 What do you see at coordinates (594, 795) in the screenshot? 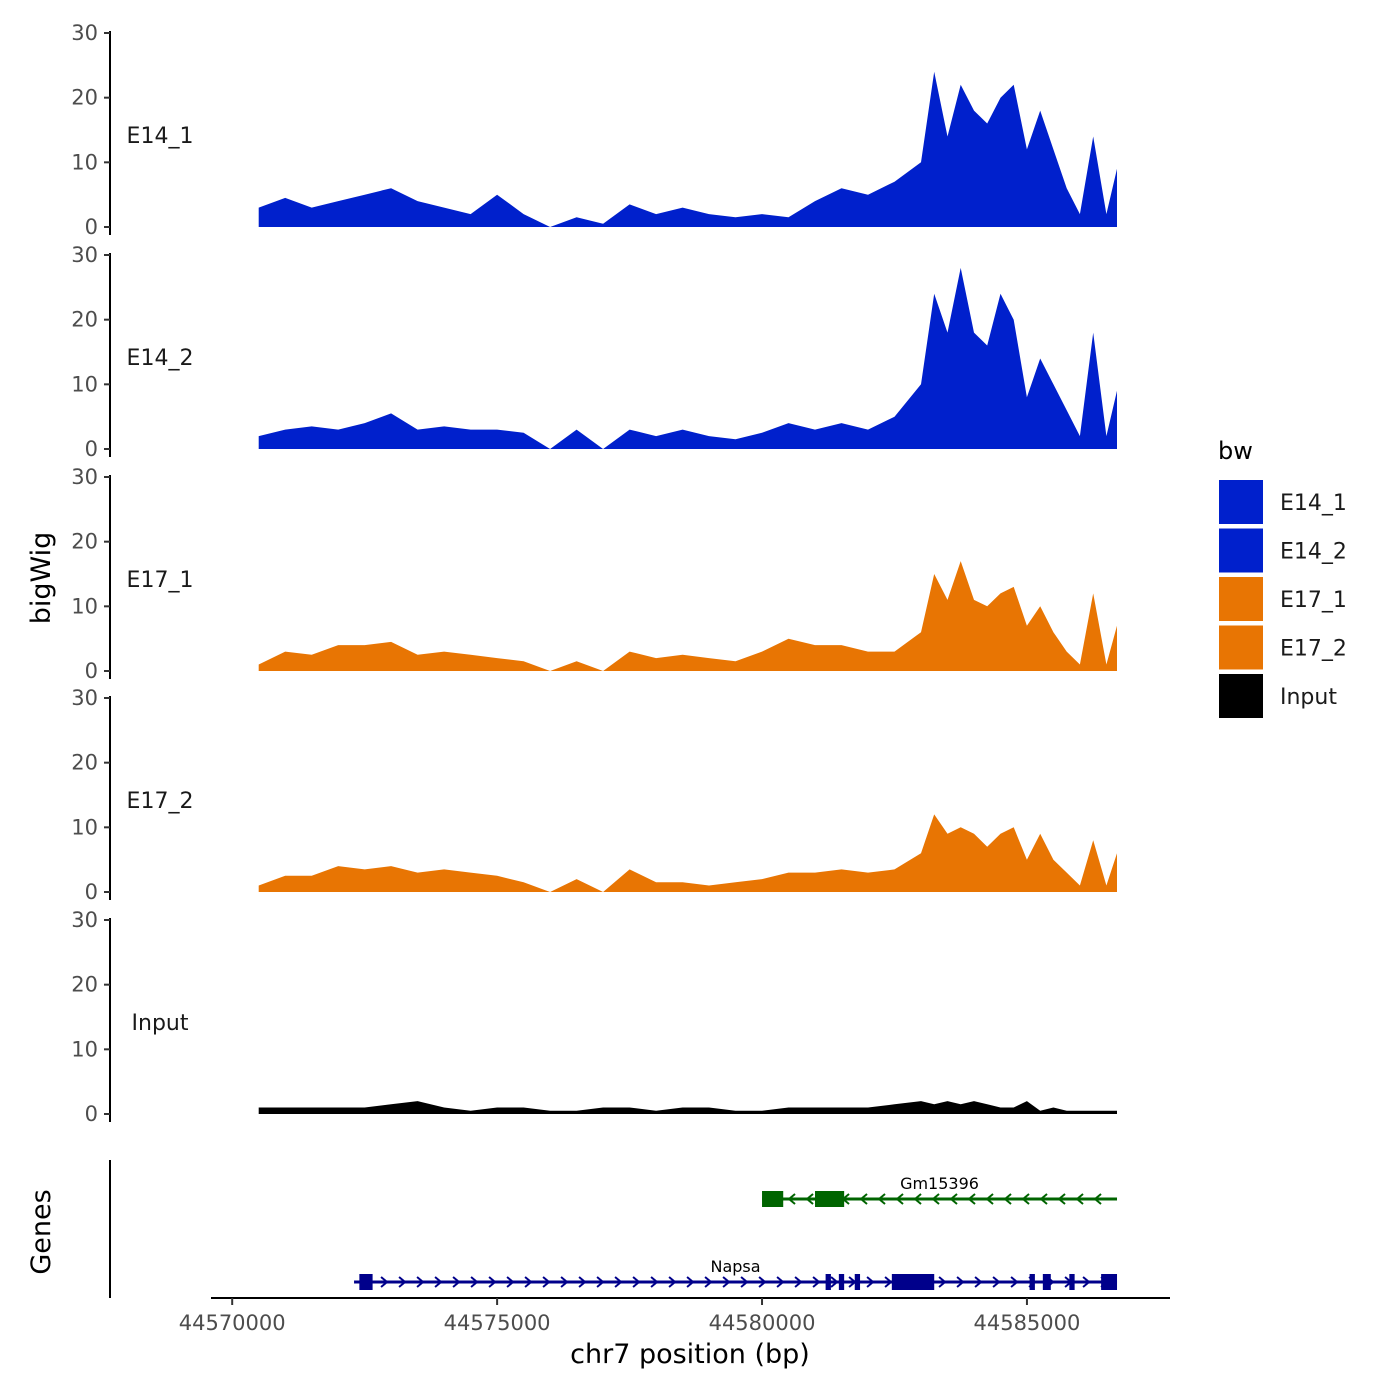
I see `panel-E17_2: 0 10 20 30 E17_2` at bounding box center [594, 795].